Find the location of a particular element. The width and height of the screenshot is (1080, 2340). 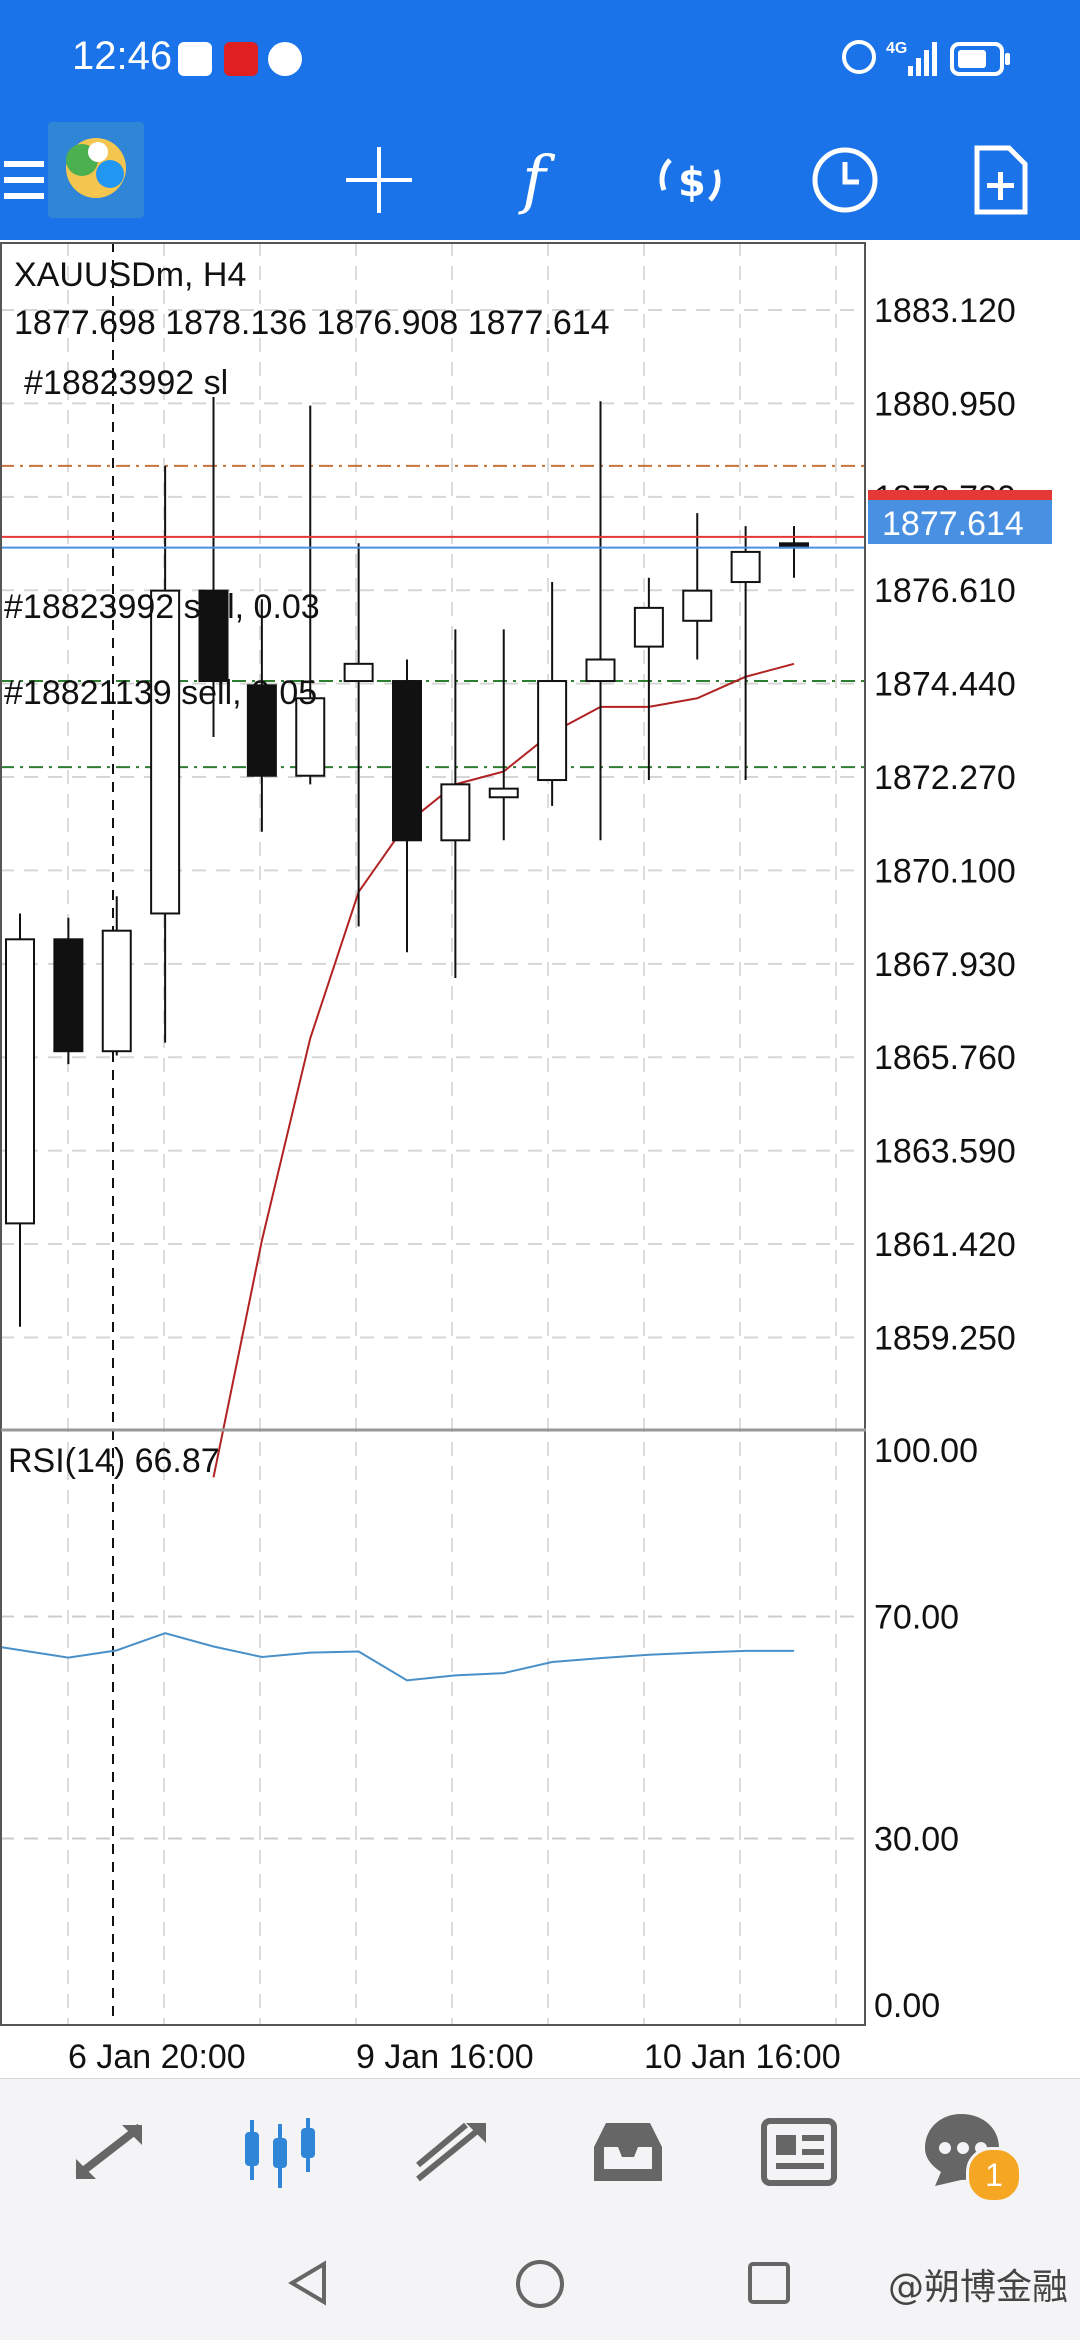

status-time: 12:46 is located at coordinates (122, 56).